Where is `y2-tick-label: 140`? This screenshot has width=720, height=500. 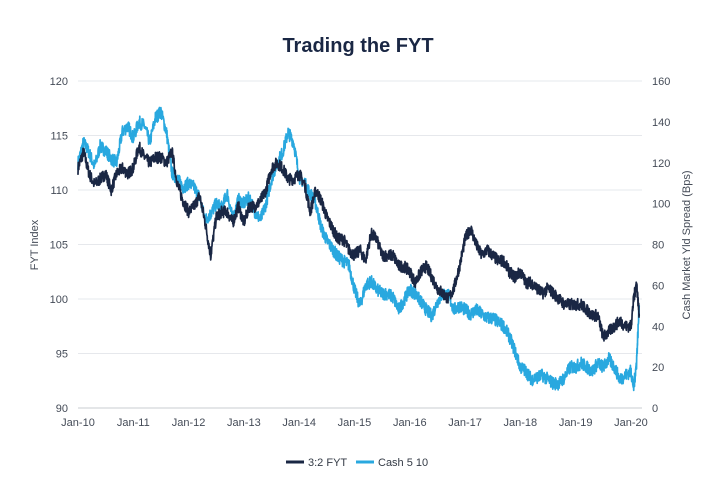
y2-tick-label: 140 is located at coordinates (661, 123).